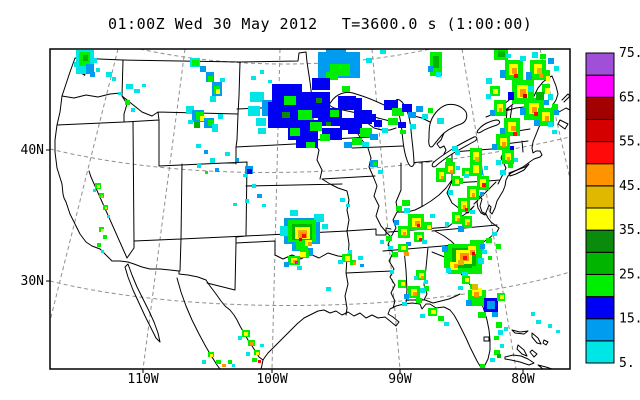 The height and width of the screenshot is (400, 640). Describe the element at coordinates (488, 126) in the screenshot. I see `lake-ontario` at that location.